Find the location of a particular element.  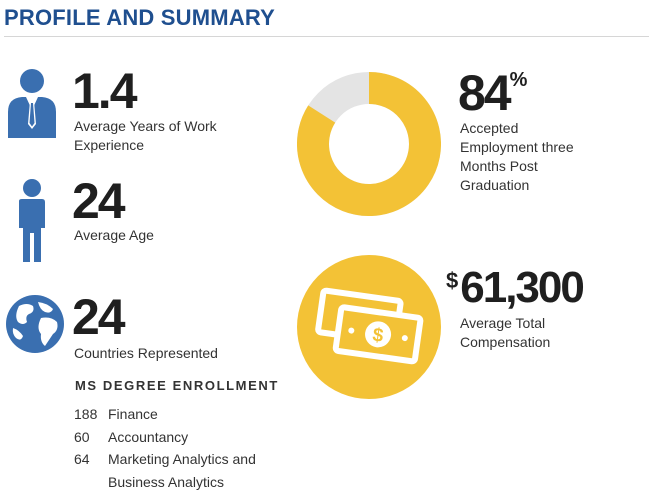

experience-label: Average Years of Work Experience is located at coordinates (145, 135).